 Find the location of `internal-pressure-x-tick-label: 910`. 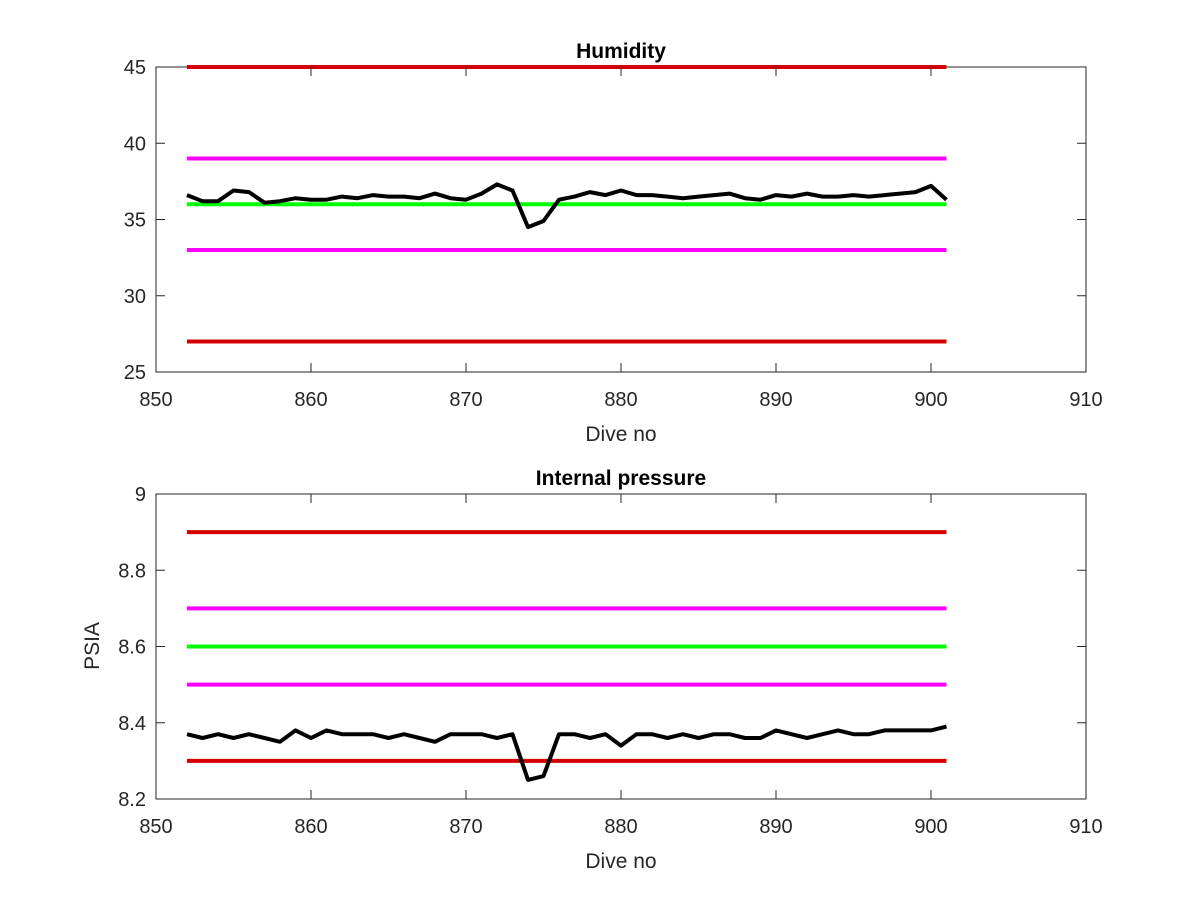

internal-pressure-x-tick-label: 910 is located at coordinates (1085, 827).